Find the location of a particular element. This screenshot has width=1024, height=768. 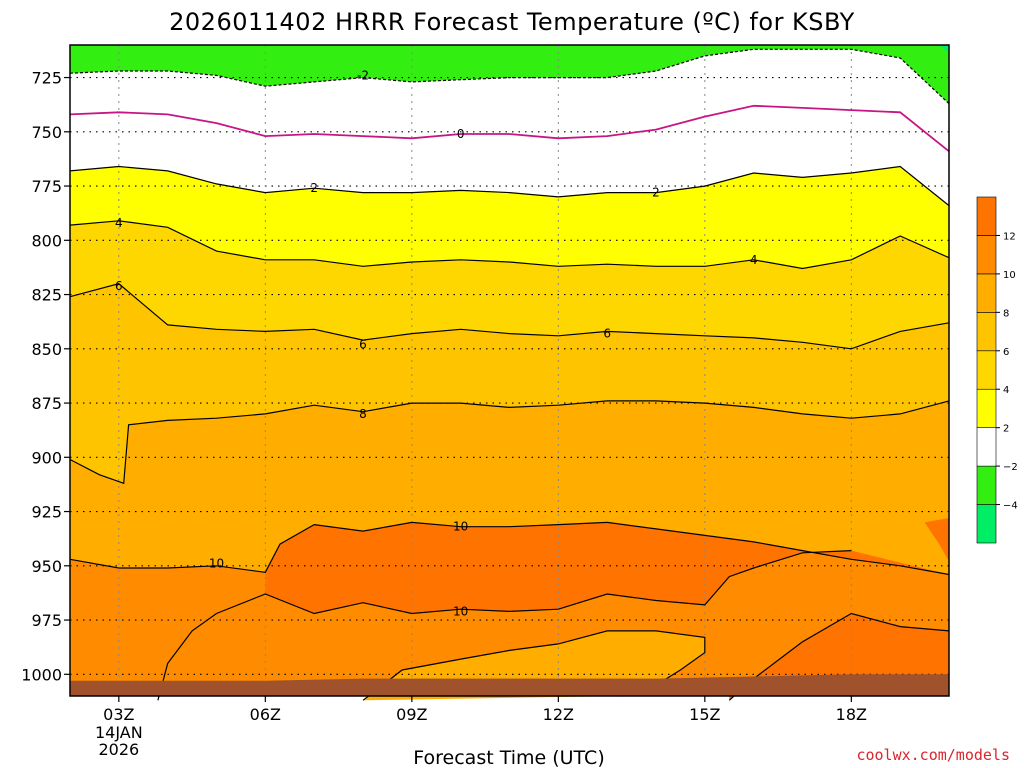

y-tick-label: 875 is located at coordinates (46, 403).